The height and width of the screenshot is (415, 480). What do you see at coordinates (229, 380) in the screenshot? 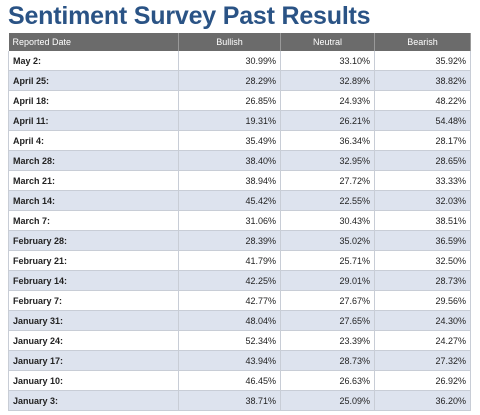
I see `value-cell: 46.45%` at bounding box center [229, 380].